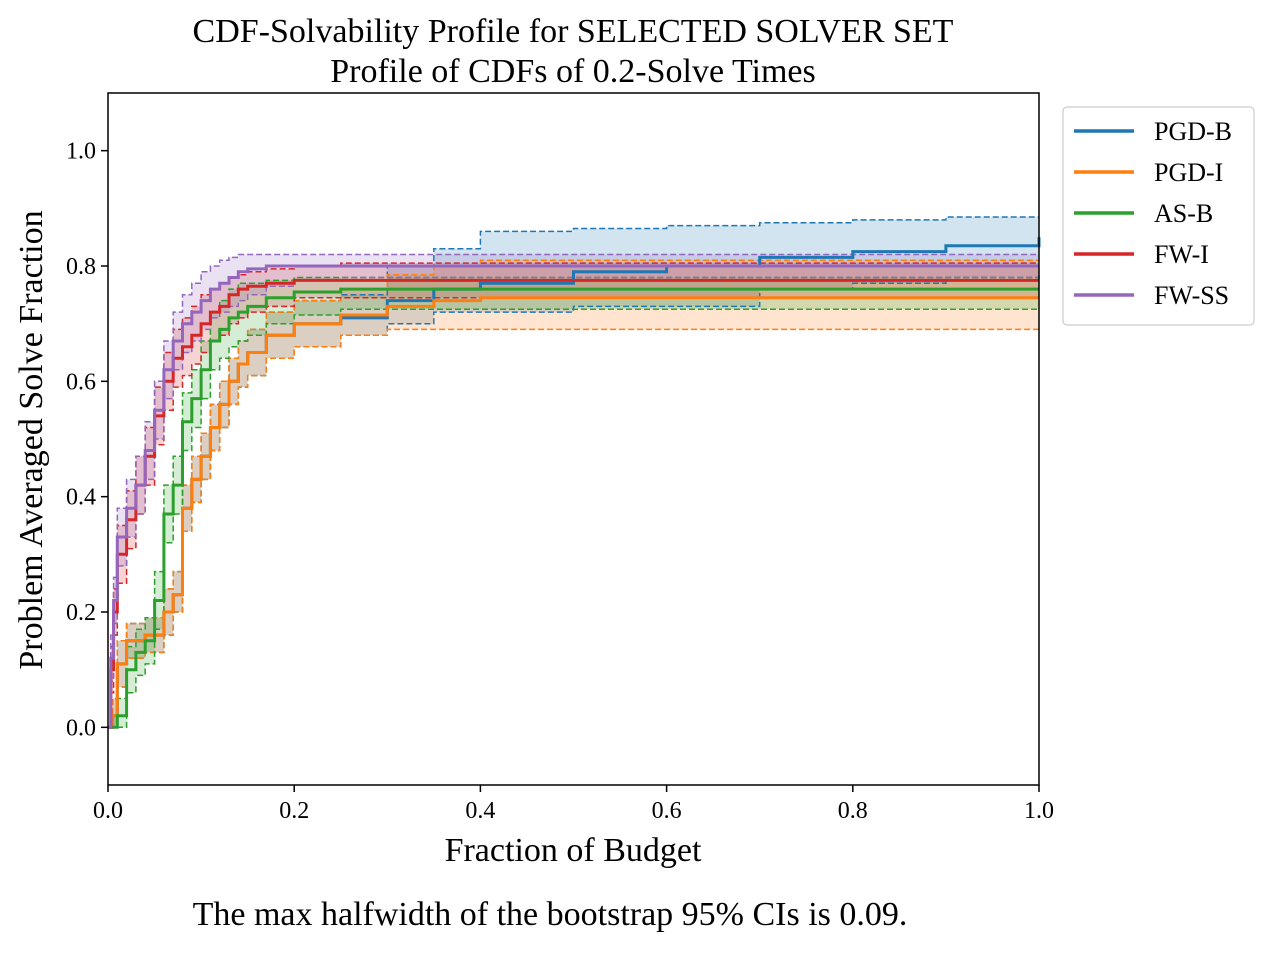 Image resolution: width=1269 pixels, height=953 pixels. I want to click on y-axis-ticks: 0.0 0.2 0.4 0.6 0.8 1.0, so click(87, 440).